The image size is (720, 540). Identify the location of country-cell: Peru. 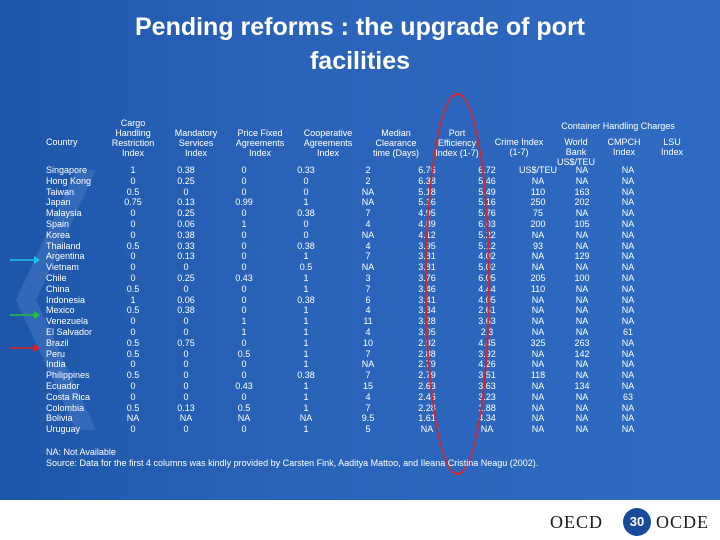
(56, 353).